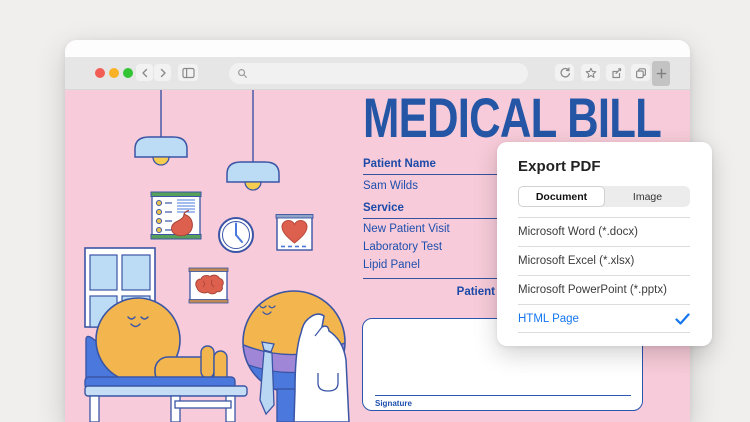 The height and width of the screenshot is (422, 750). What do you see at coordinates (403, 247) in the screenshot?
I see `service-item: Laboratory Test` at bounding box center [403, 247].